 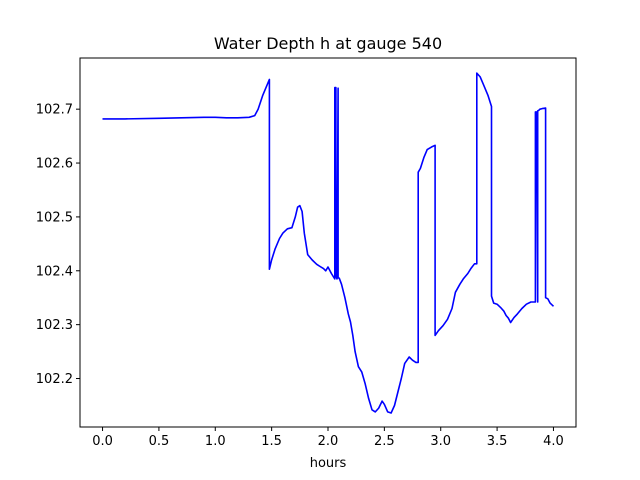 I want to click on y-tick-label: 102.2, so click(x=54, y=379).